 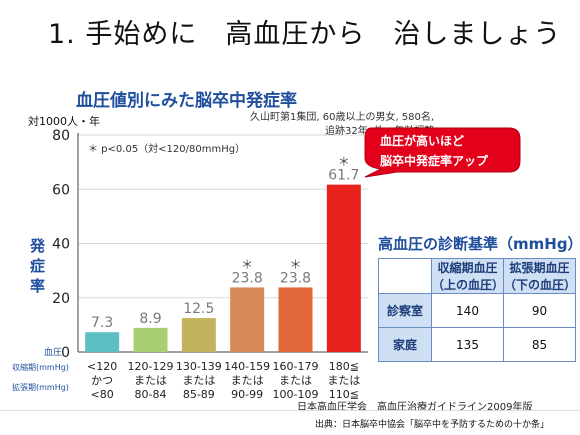 I want to click on citation: 出典：日本脳卒中協会「脳卒中を予防するための十か条」, so click(x=432, y=425).